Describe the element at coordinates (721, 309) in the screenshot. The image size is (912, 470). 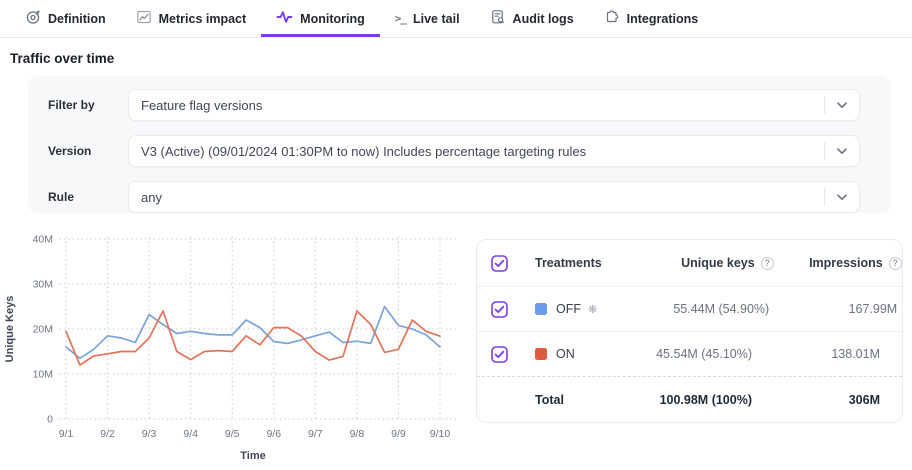
I see `off-unique-keys: 55.44M (54.90%)` at that location.